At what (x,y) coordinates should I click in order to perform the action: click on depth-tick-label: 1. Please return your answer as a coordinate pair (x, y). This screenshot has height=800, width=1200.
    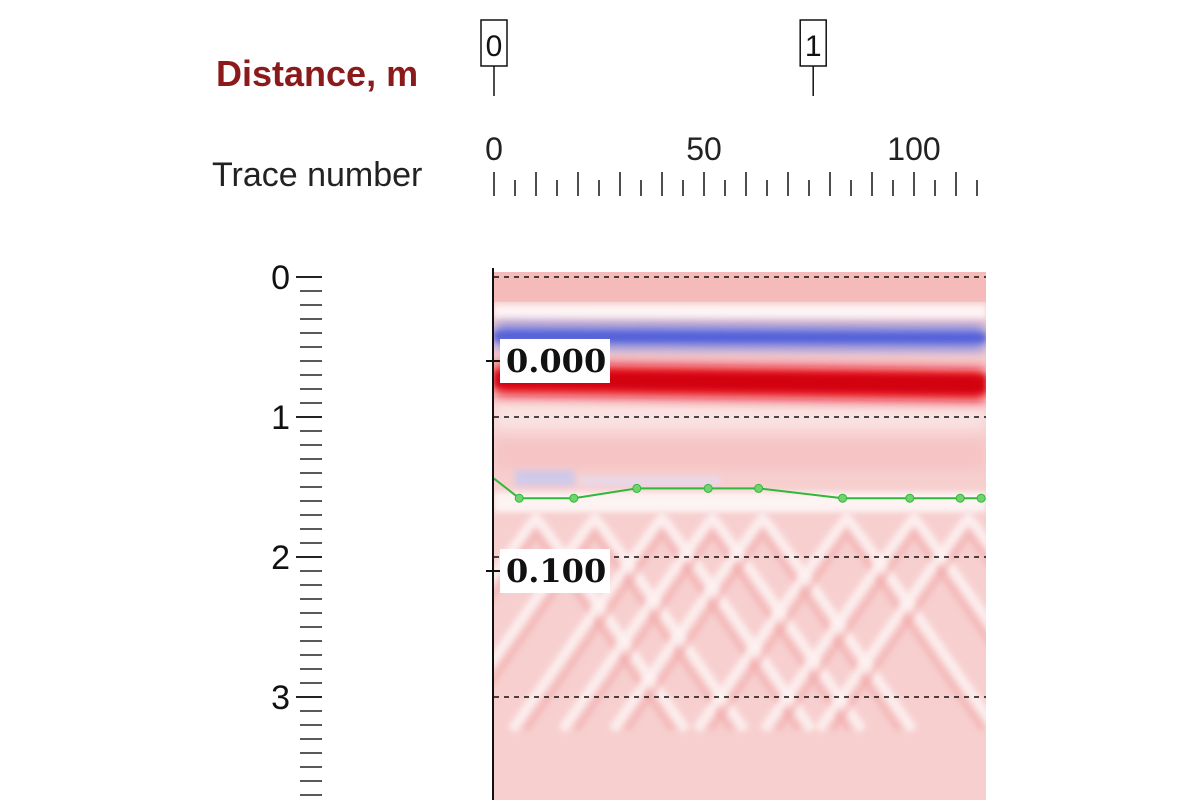
    Looking at the image, I should click on (280, 418).